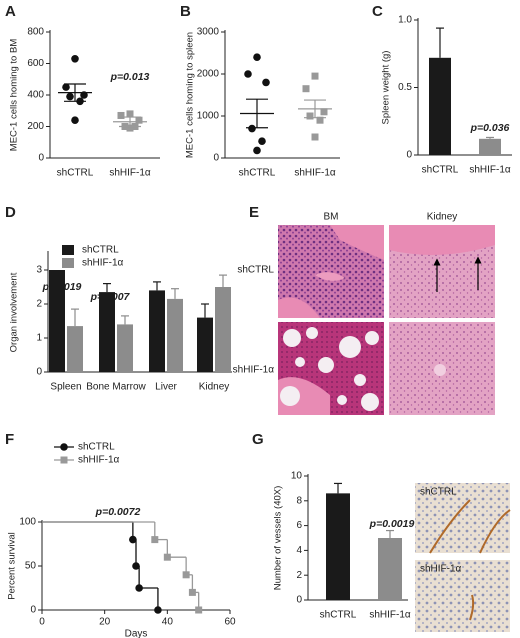 This screenshot has height=638, width=520. What do you see at coordinates (14, 312) in the screenshot?
I see `y-axis-label: Organ involvement` at bounding box center [14, 312].